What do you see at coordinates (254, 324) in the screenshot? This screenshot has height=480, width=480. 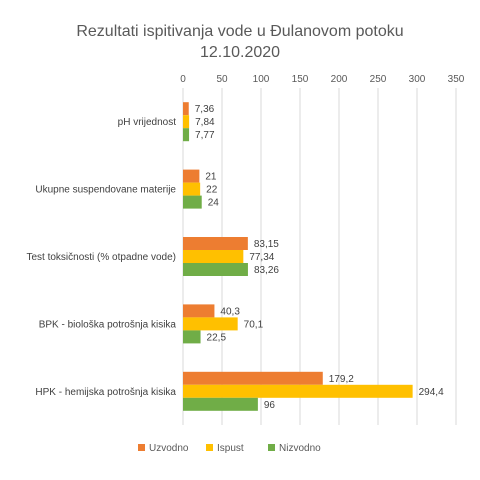 I see `data-label: 70,1` at bounding box center [254, 324].